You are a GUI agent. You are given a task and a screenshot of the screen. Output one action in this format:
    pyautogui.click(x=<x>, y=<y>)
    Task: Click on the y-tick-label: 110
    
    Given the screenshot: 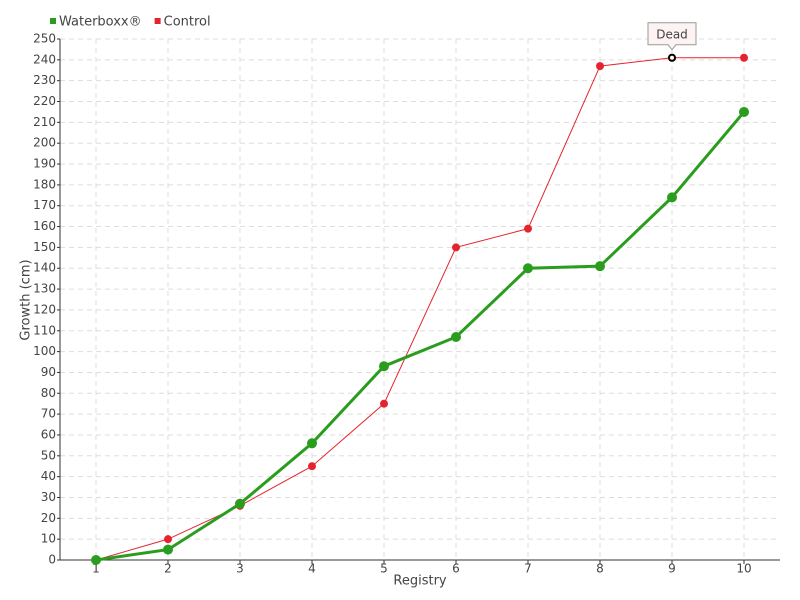 What is the action you would take?
    pyautogui.click(x=44, y=330)
    